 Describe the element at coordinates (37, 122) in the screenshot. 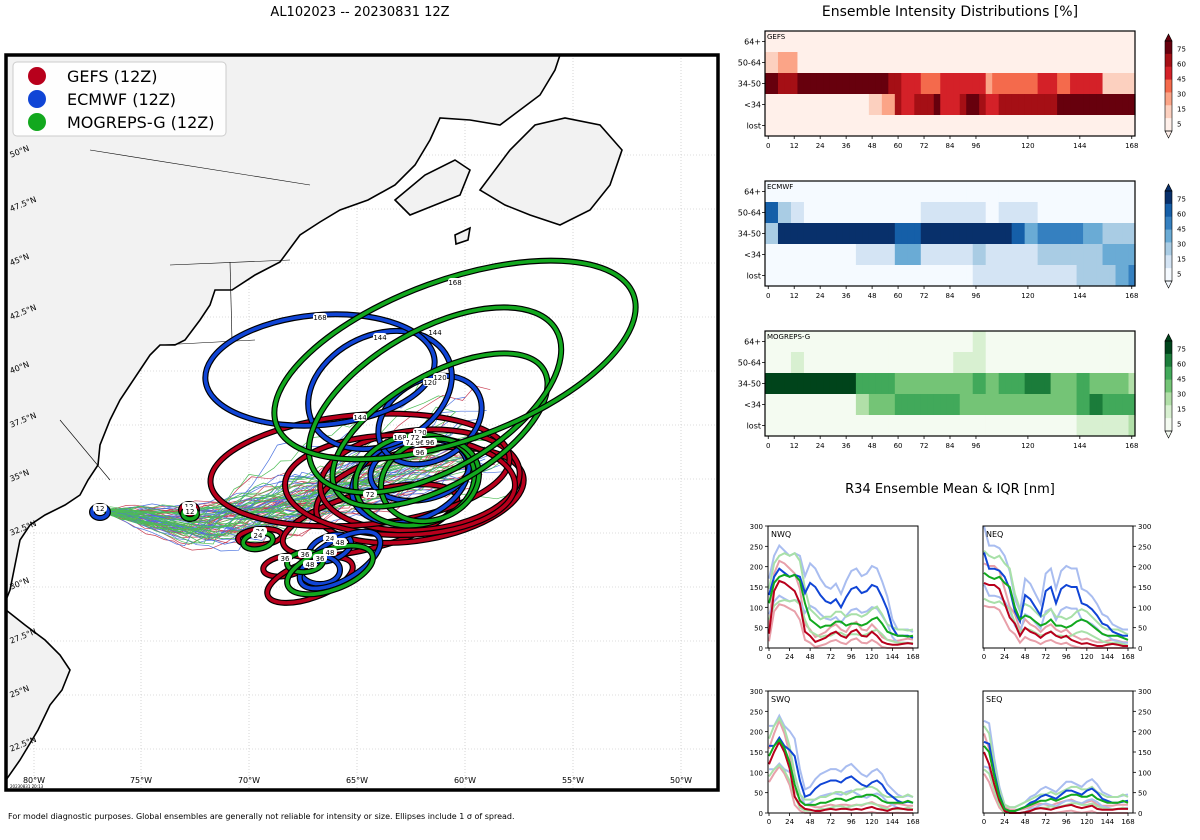

I see `mogreps-legend-marker` at that location.